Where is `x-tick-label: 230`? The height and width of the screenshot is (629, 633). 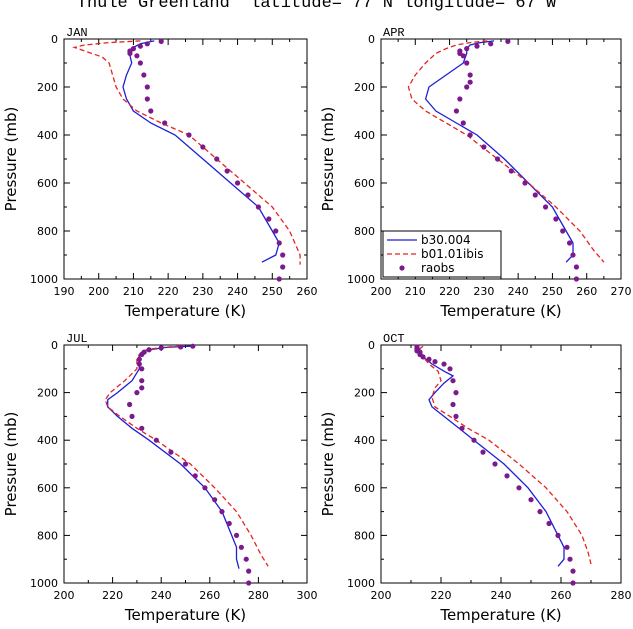 x-tick-label: 230 is located at coordinates (483, 291).